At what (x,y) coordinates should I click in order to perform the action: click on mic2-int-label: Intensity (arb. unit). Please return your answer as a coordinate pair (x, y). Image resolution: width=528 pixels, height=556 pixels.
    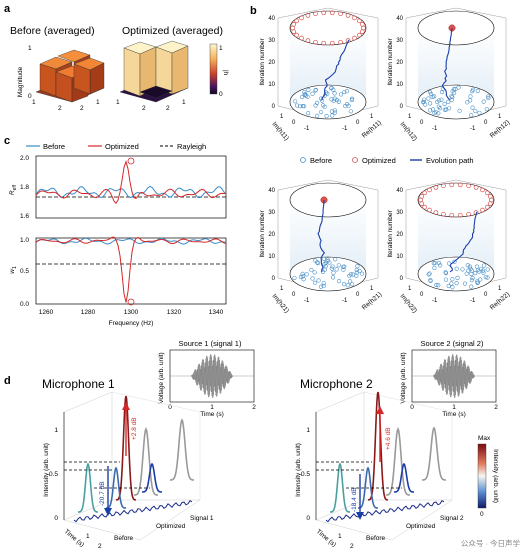
    Looking at the image, I should click on (298, 470).